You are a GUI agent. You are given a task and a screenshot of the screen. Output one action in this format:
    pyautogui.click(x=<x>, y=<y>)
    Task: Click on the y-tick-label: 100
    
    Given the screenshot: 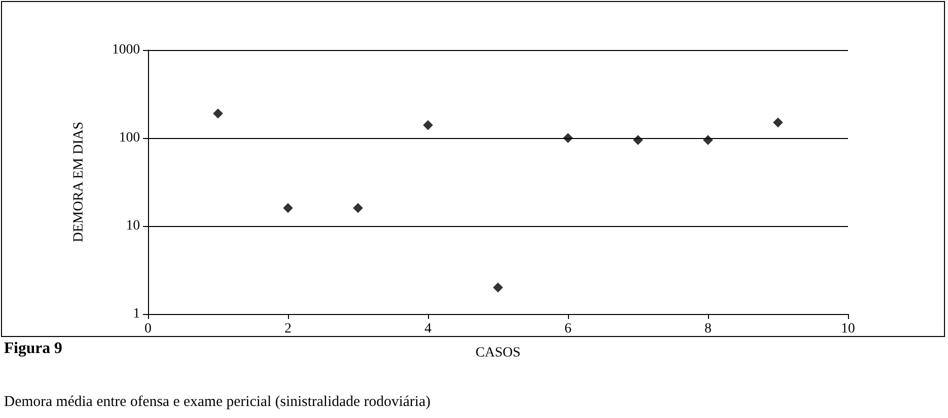 What is the action you would take?
    pyautogui.click(x=129, y=138)
    